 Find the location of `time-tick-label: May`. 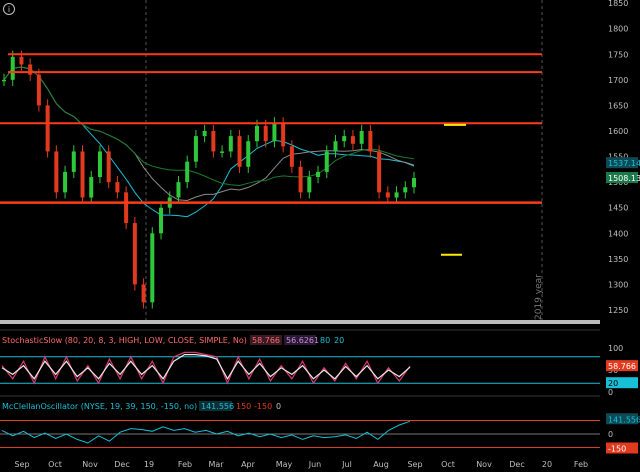

time-tick-label: May is located at coordinates (284, 464).